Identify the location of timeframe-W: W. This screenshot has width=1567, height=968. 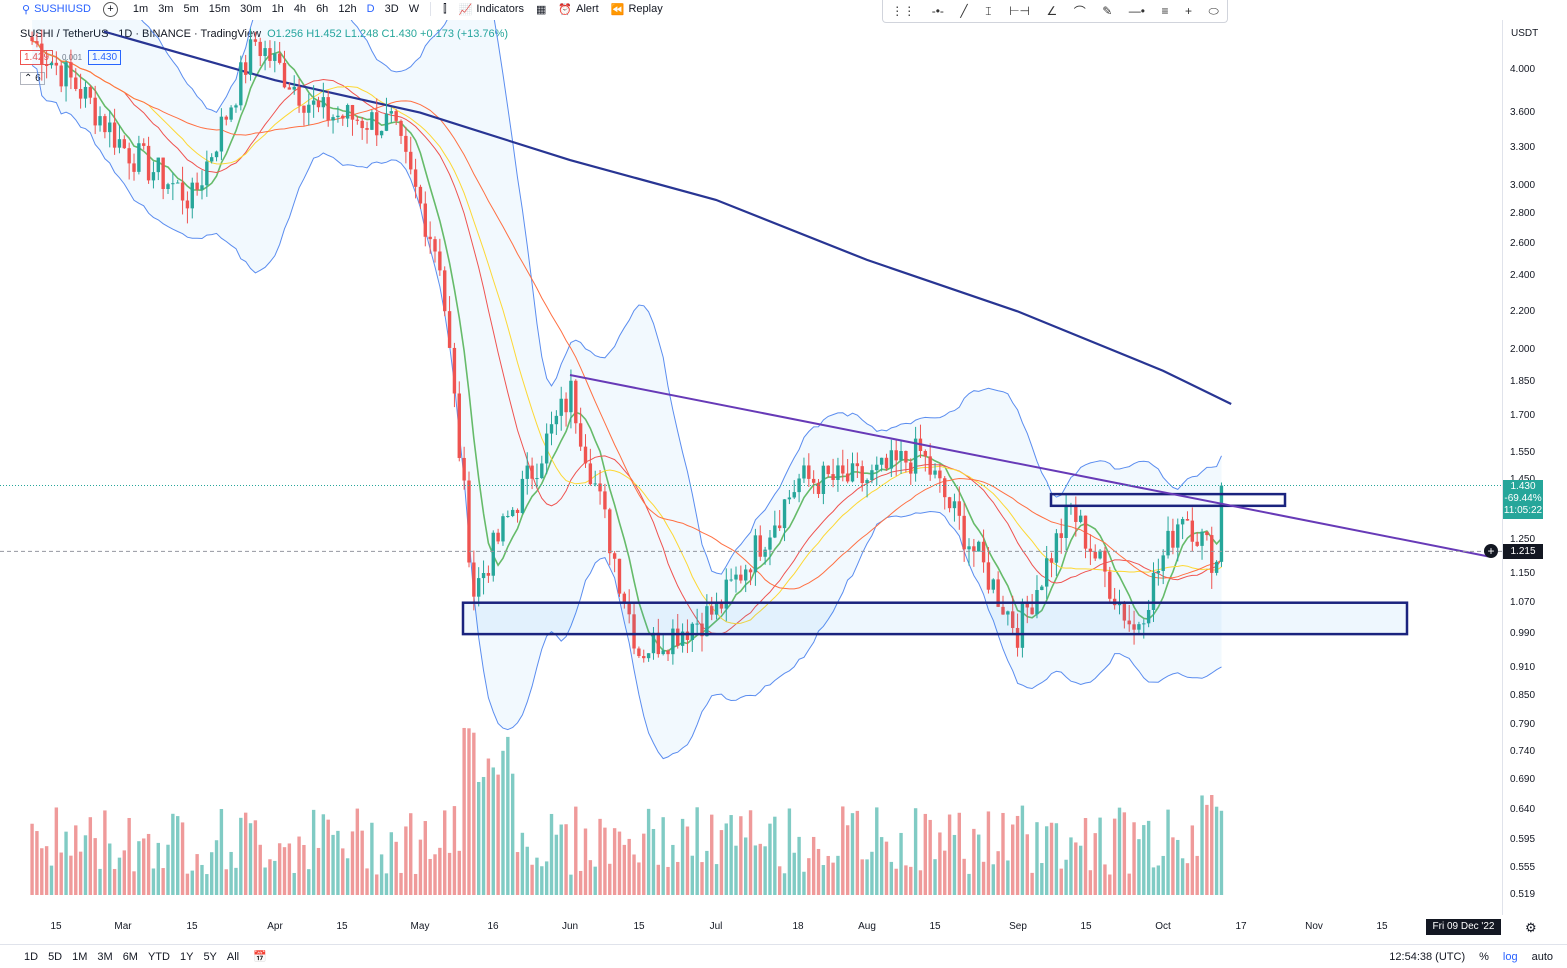
(414, 9).